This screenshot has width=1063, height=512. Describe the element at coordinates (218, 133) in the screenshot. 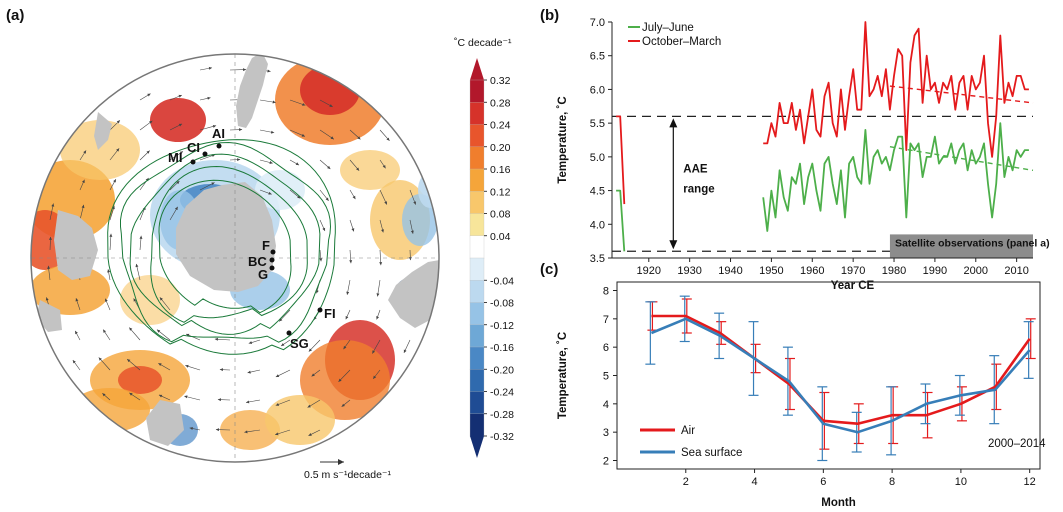

I see `site-label-ai: AI` at that location.